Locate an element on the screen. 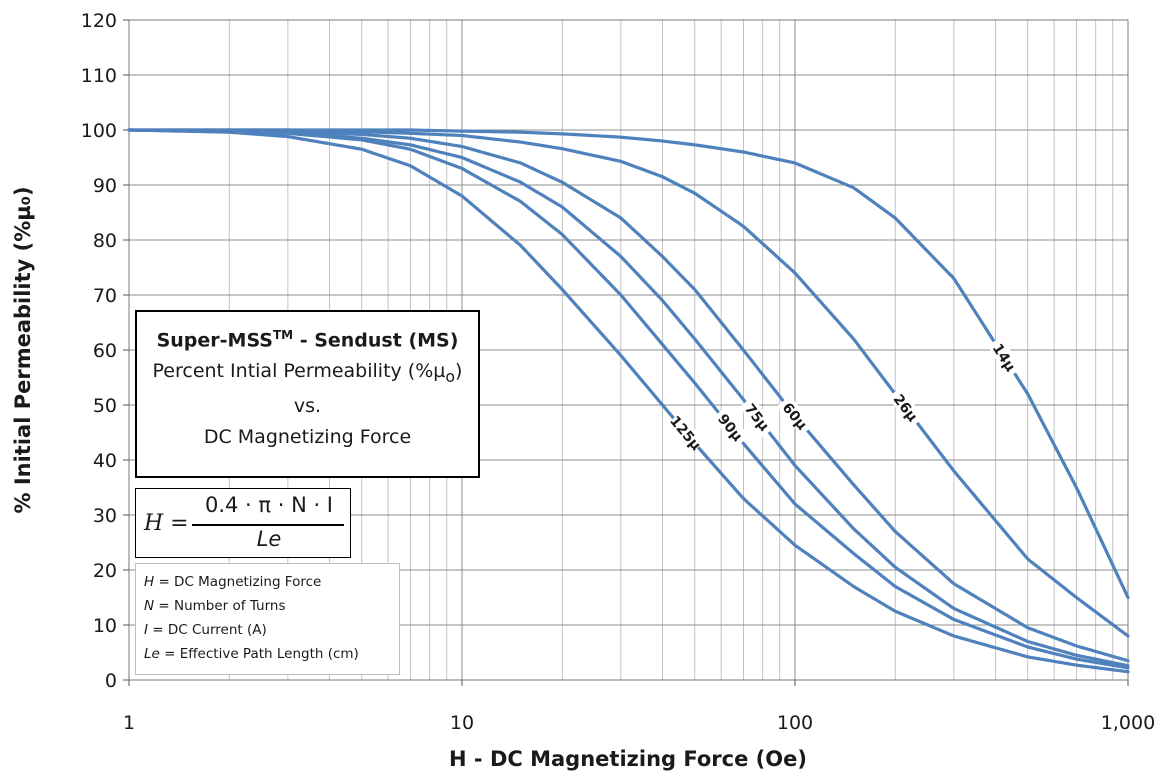 The width and height of the screenshot is (1165, 779). y-tick-label: 120 is located at coordinates (99, 21).